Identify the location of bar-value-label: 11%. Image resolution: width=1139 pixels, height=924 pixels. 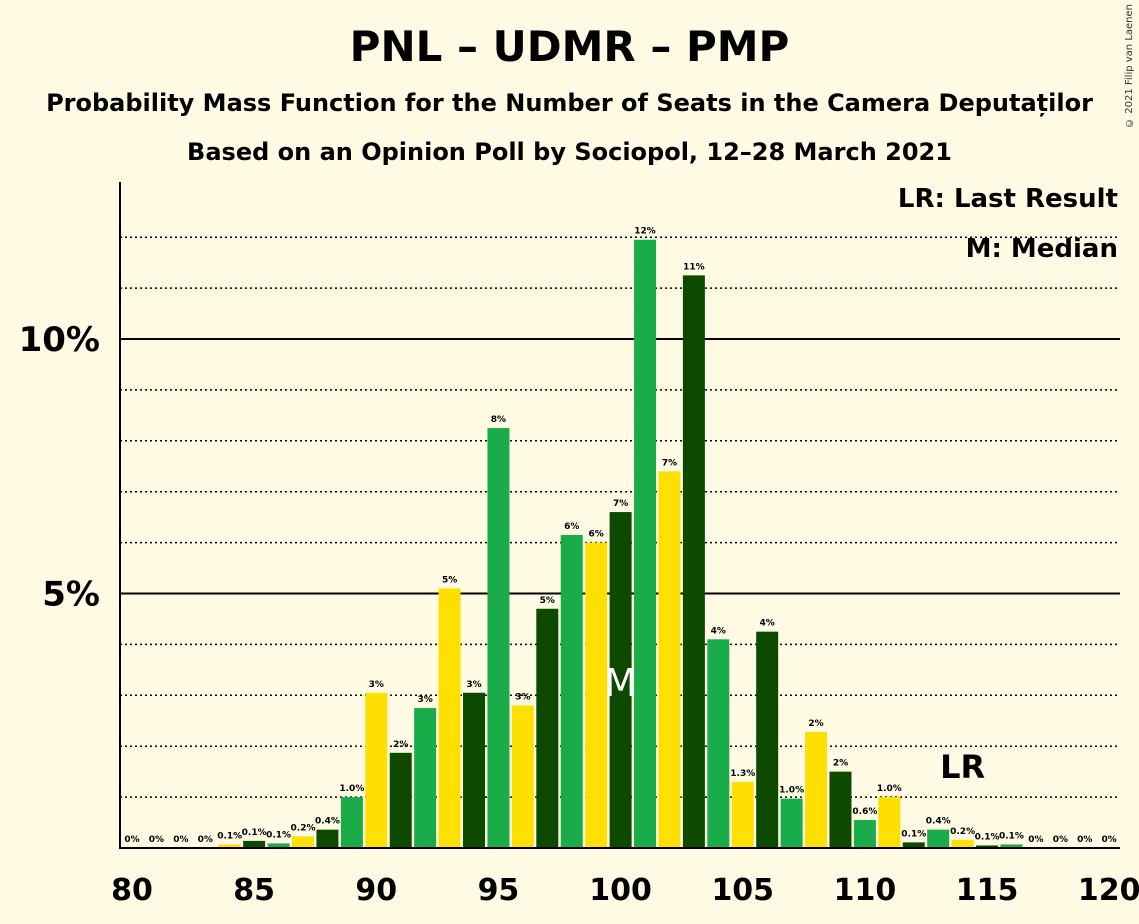
(694, 267).